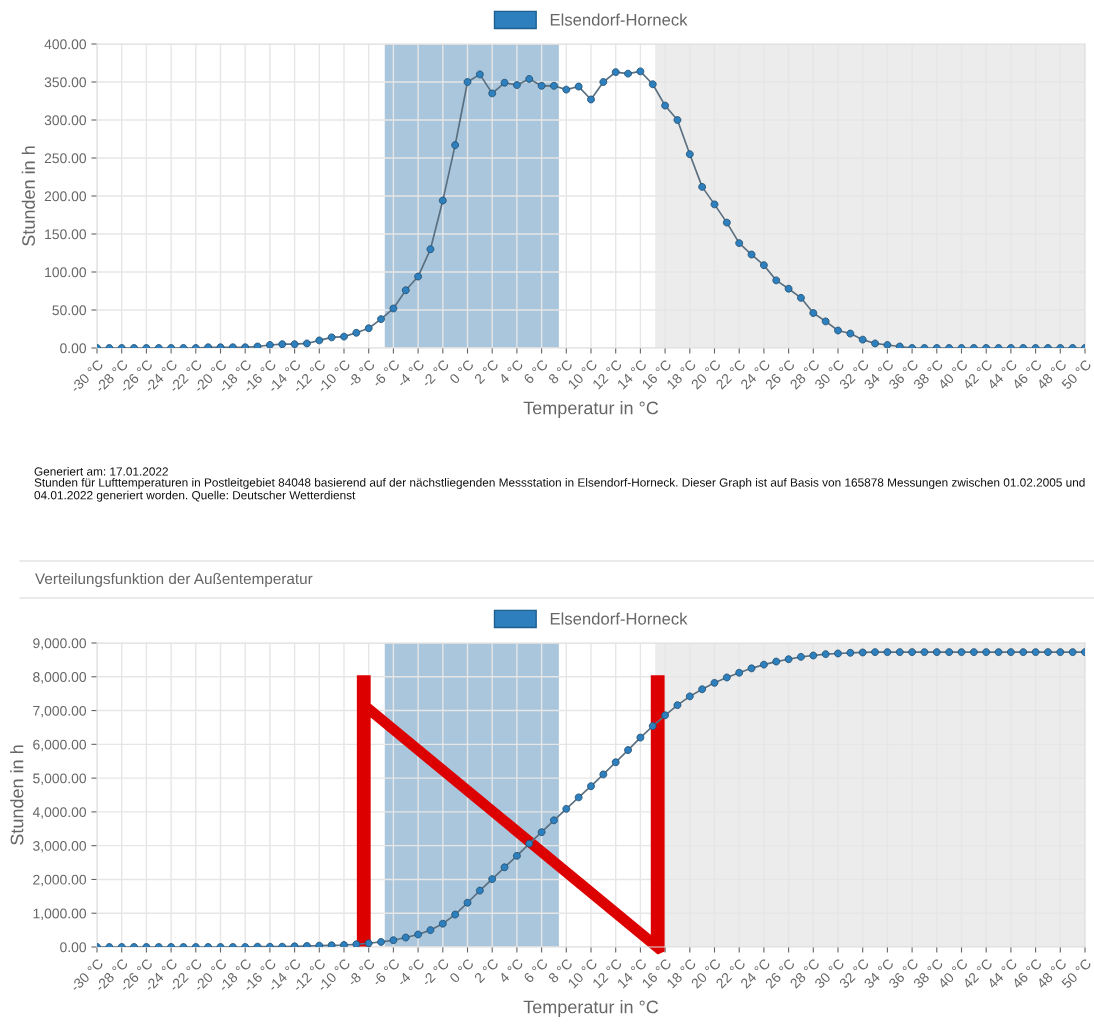 The width and height of the screenshot is (1094, 1031). What do you see at coordinates (66, 272) in the screenshot?
I see `y-tick-label: 100.00` at bounding box center [66, 272].